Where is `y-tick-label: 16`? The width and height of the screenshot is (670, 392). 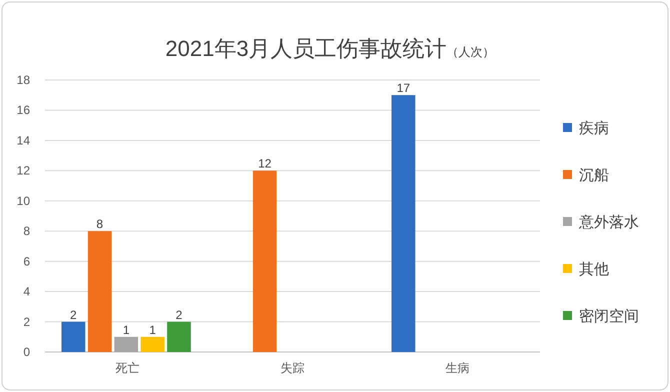 y-tick-label: 16 is located at coordinates (23, 110).